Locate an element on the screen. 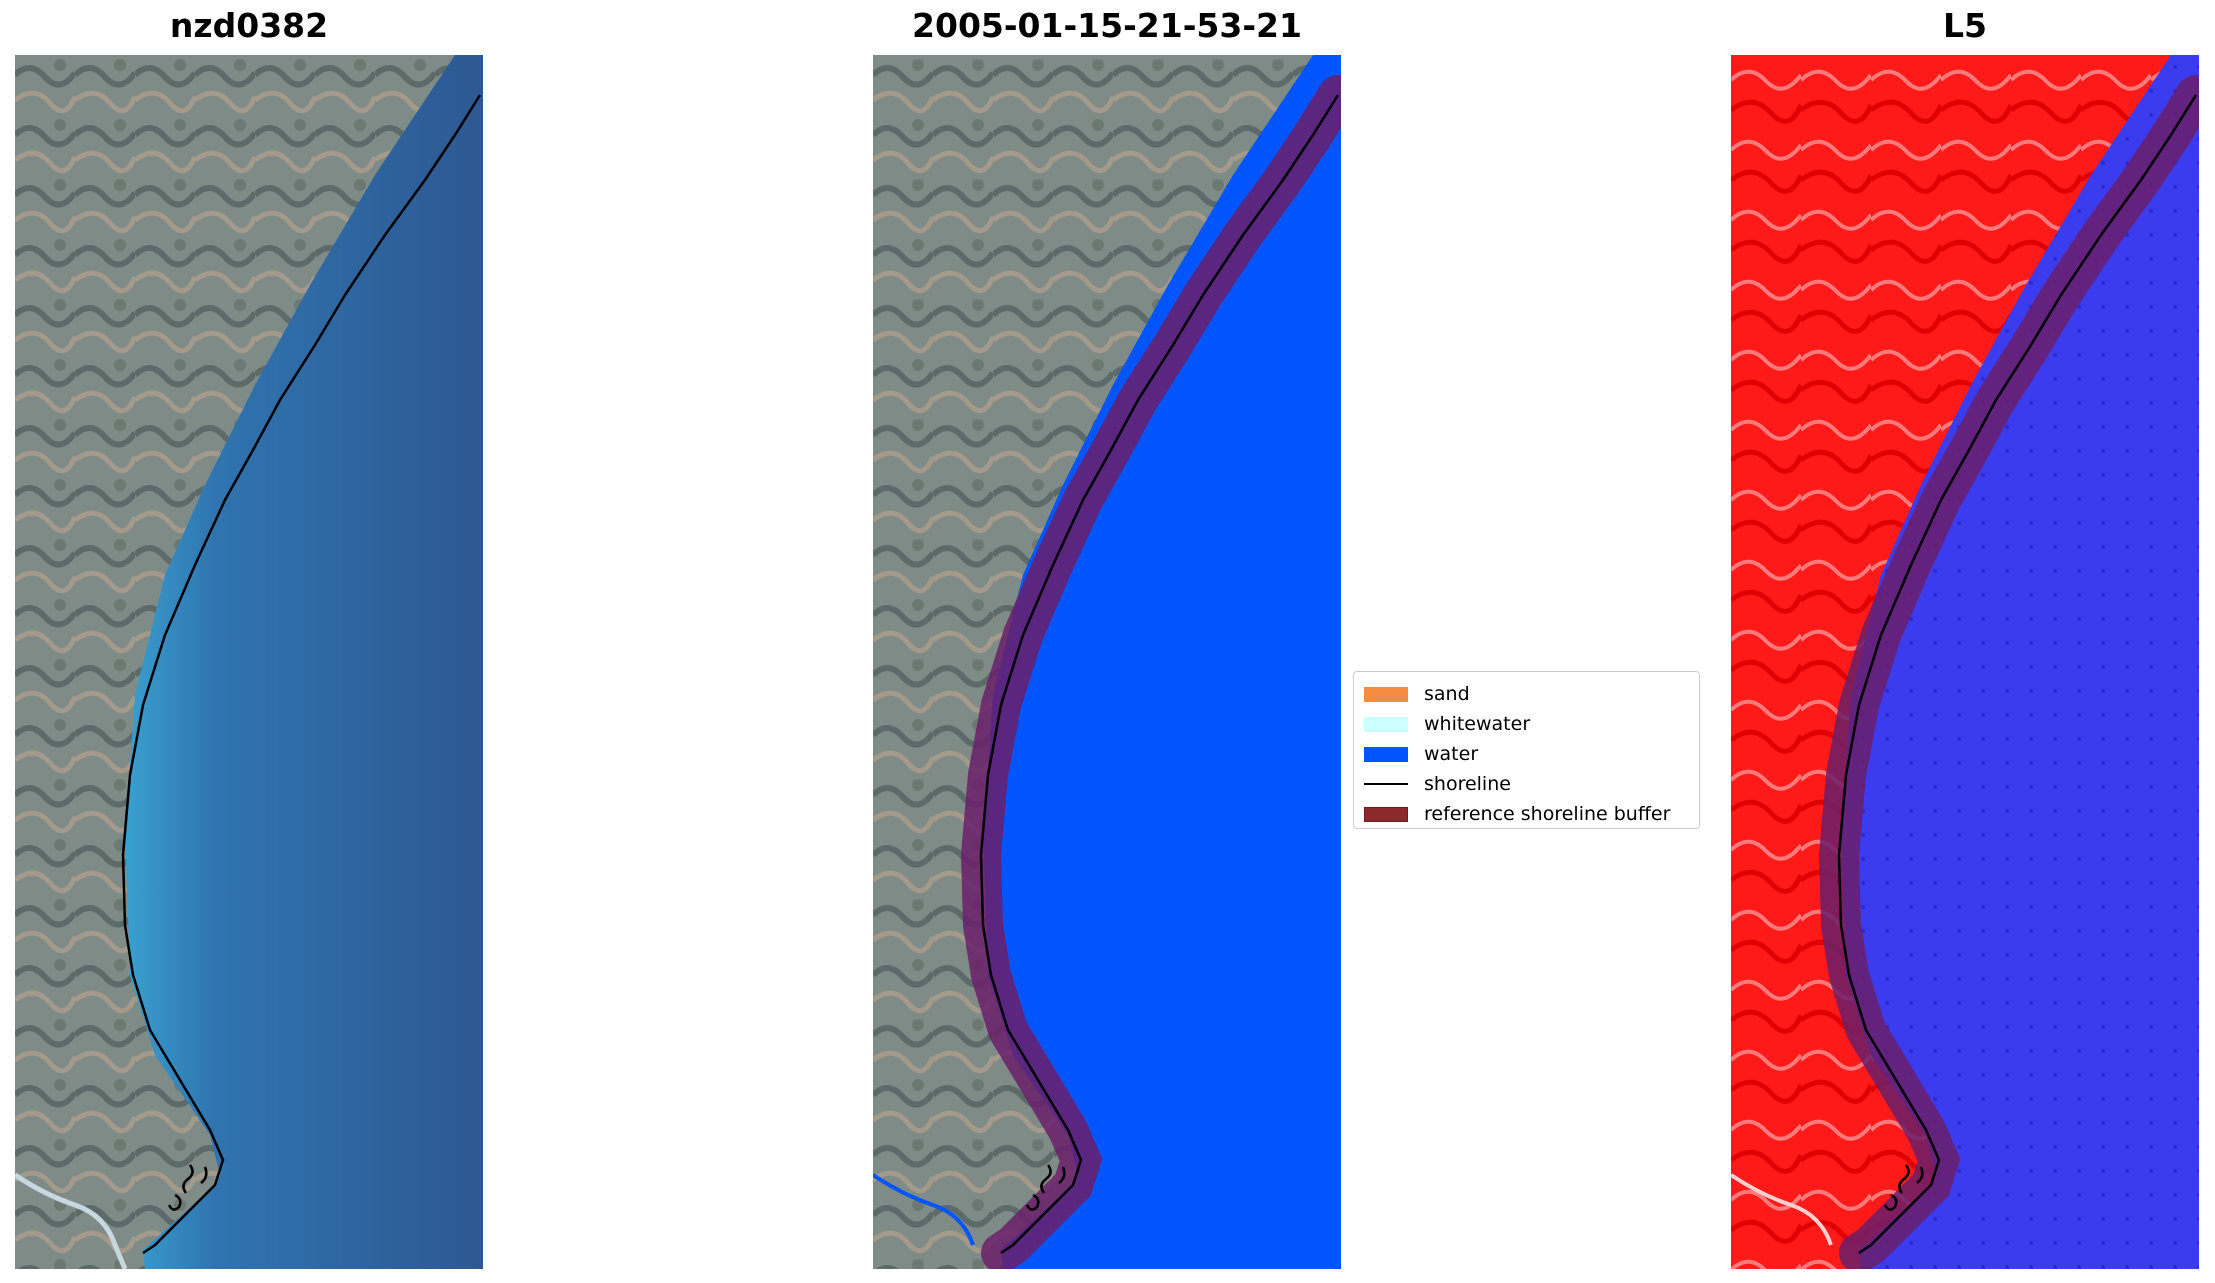 The image size is (2215, 1283). legend-label: whitewater is located at coordinates (1477, 724).